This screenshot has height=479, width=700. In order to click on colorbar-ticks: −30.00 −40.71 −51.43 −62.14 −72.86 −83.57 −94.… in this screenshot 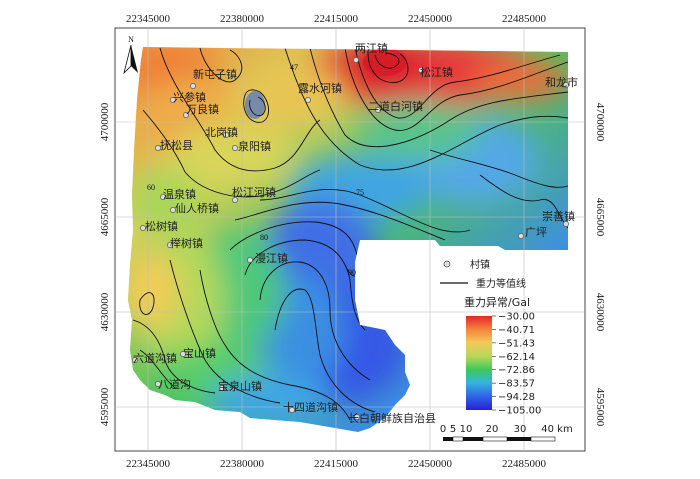, I will do `click(516, 364)`.